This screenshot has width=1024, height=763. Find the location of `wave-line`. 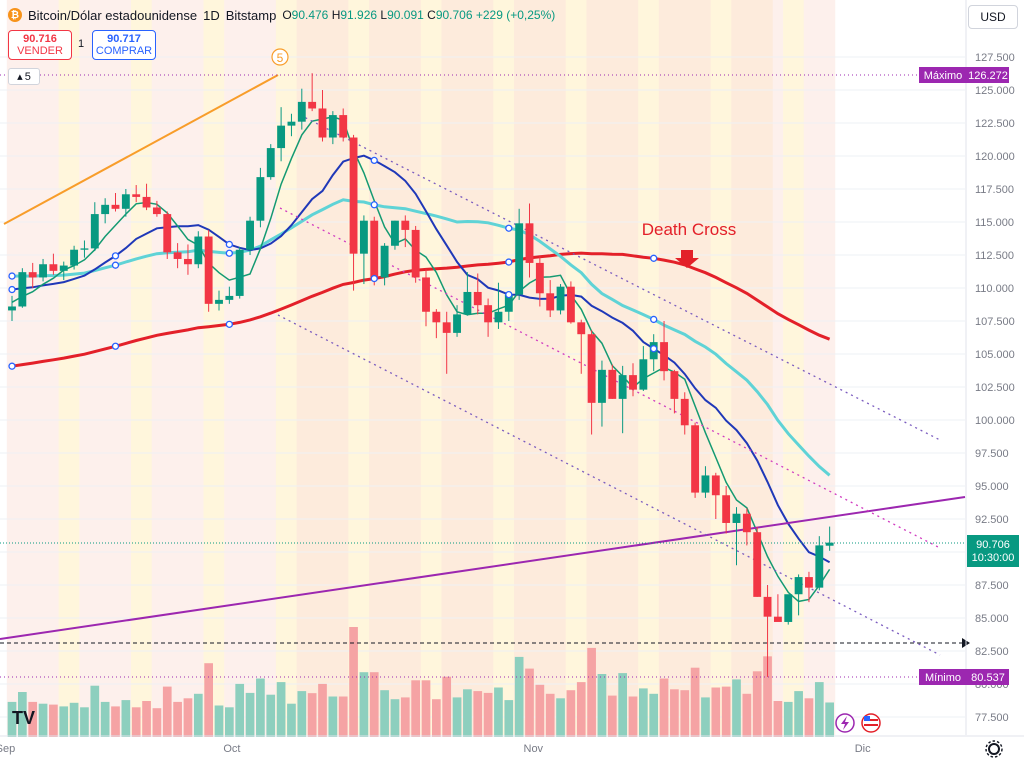

wave-line is located at coordinates (141, 149).